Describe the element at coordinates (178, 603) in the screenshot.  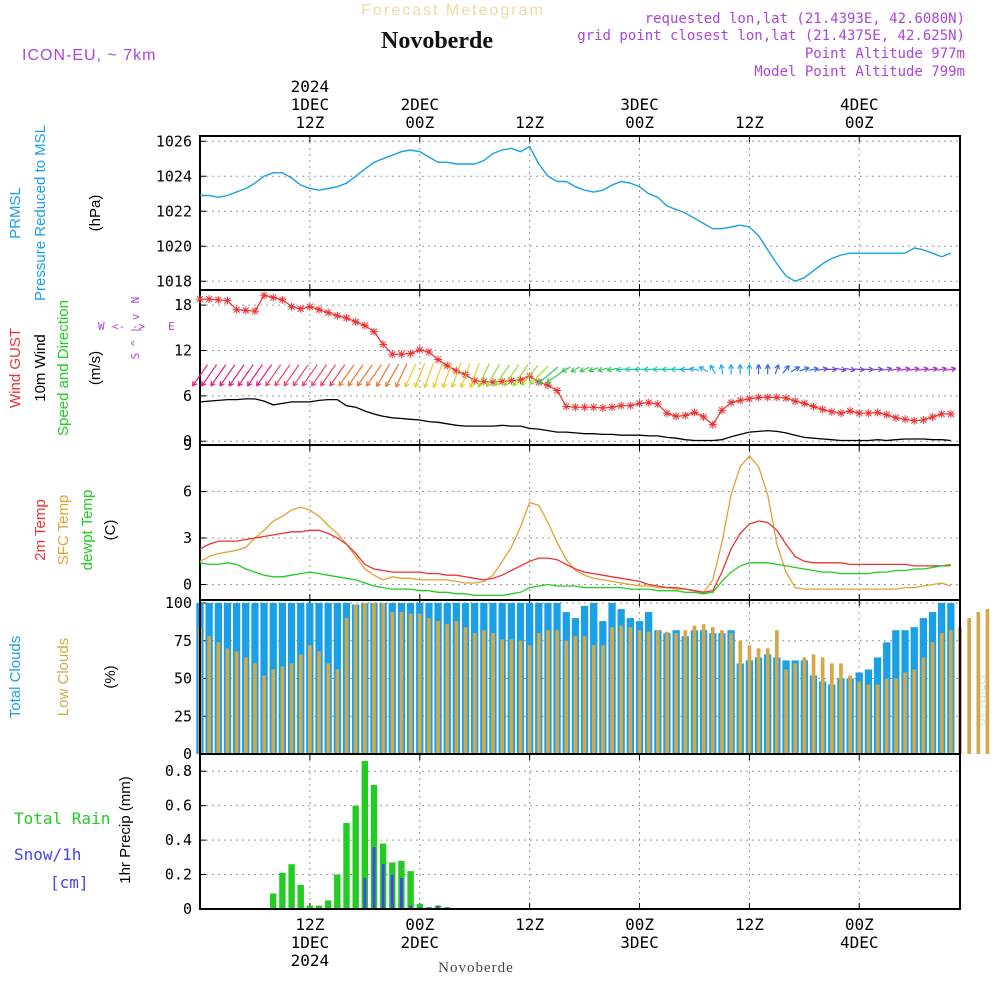
I see `y-tick-label: 100` at that location.